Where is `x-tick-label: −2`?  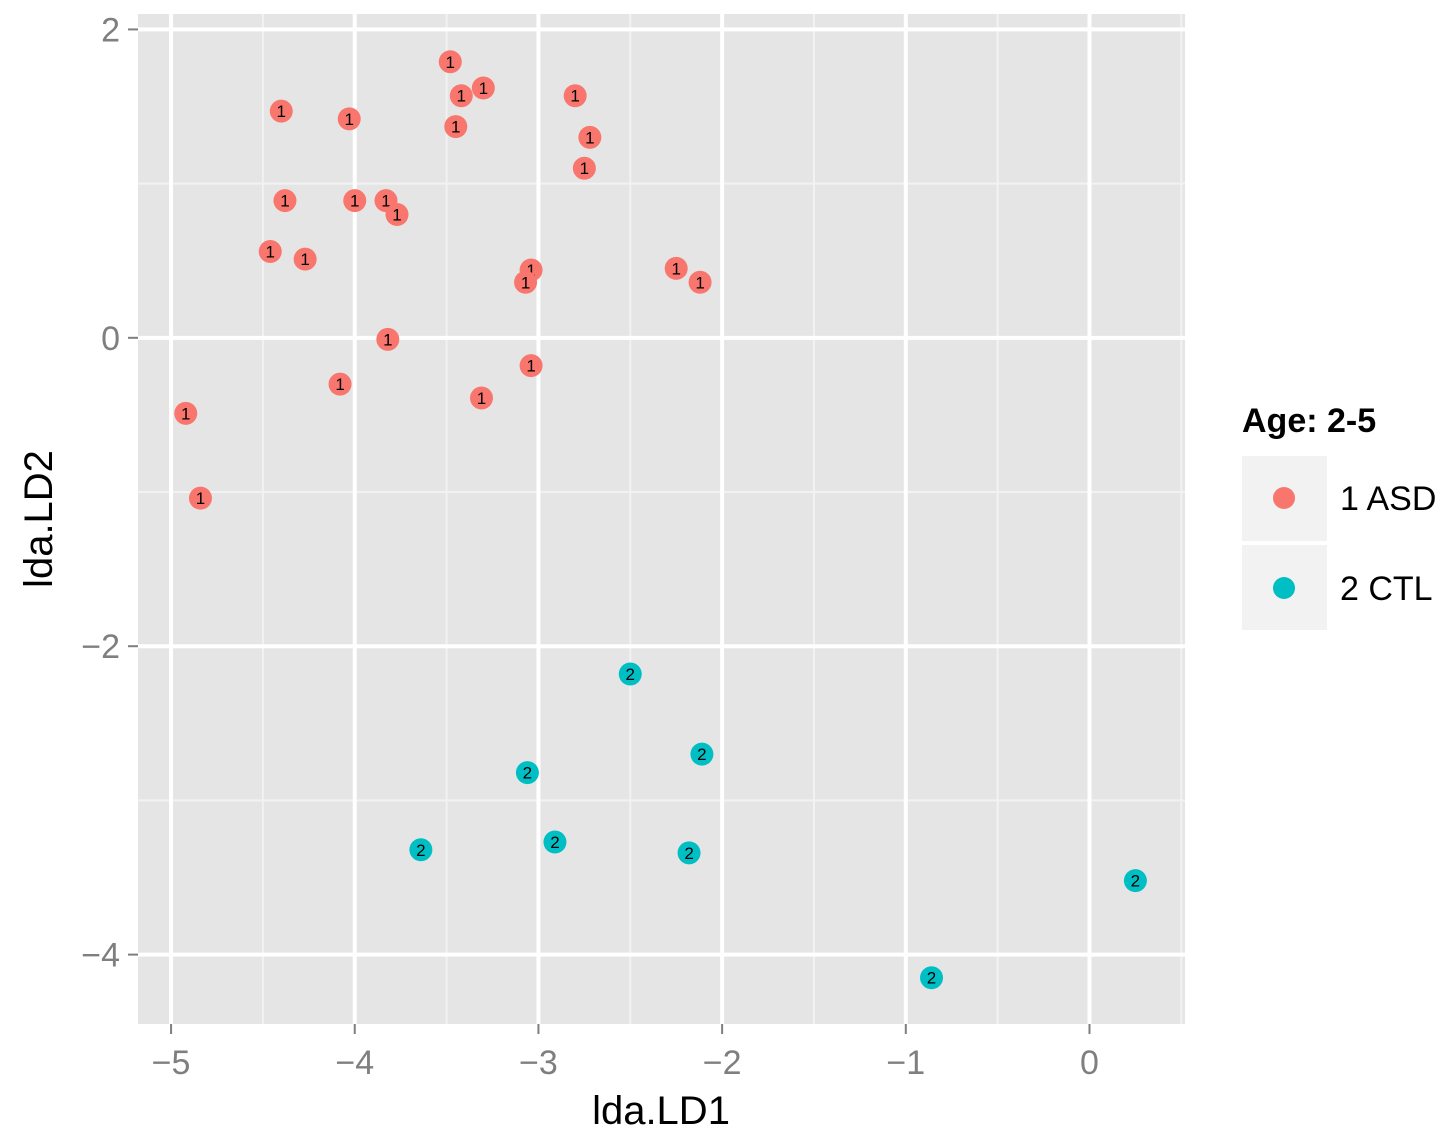
x-tick-label: −2 is located at coordinates (722, 1063).